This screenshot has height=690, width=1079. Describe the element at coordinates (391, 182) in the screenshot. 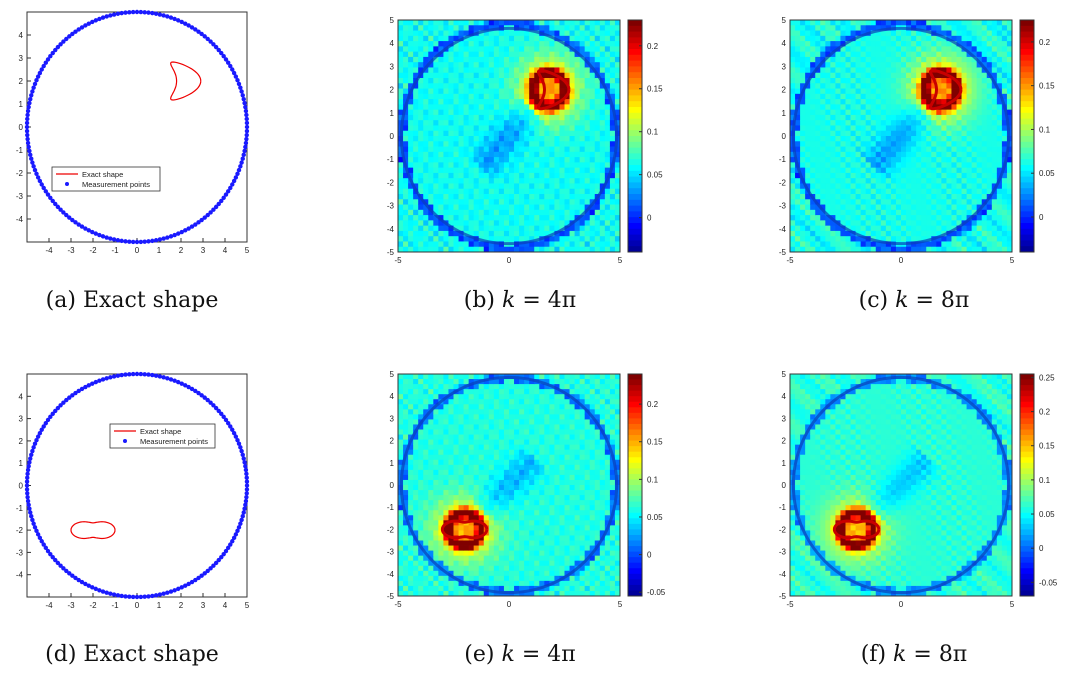

I see `y-tick-label: -2` at that location.